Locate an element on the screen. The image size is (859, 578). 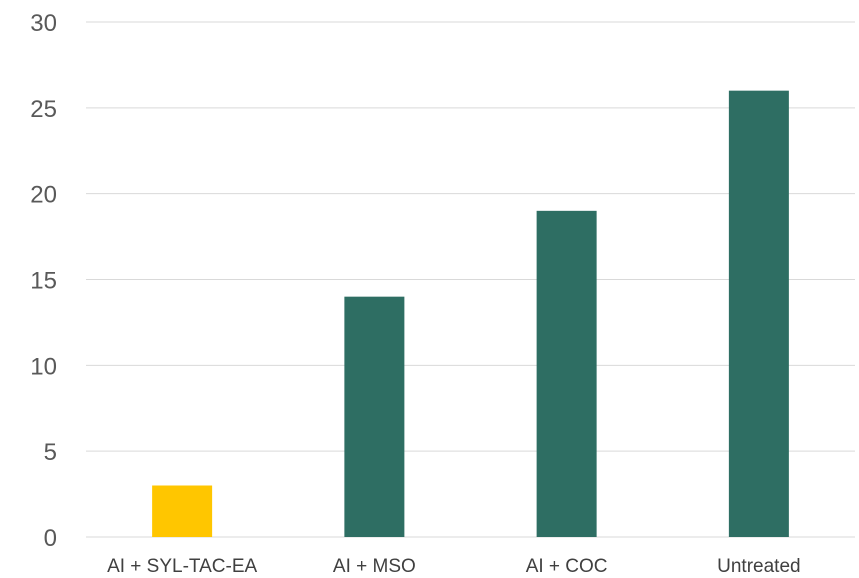
y-tick-label: 20 is located at coordinates (43, 195).